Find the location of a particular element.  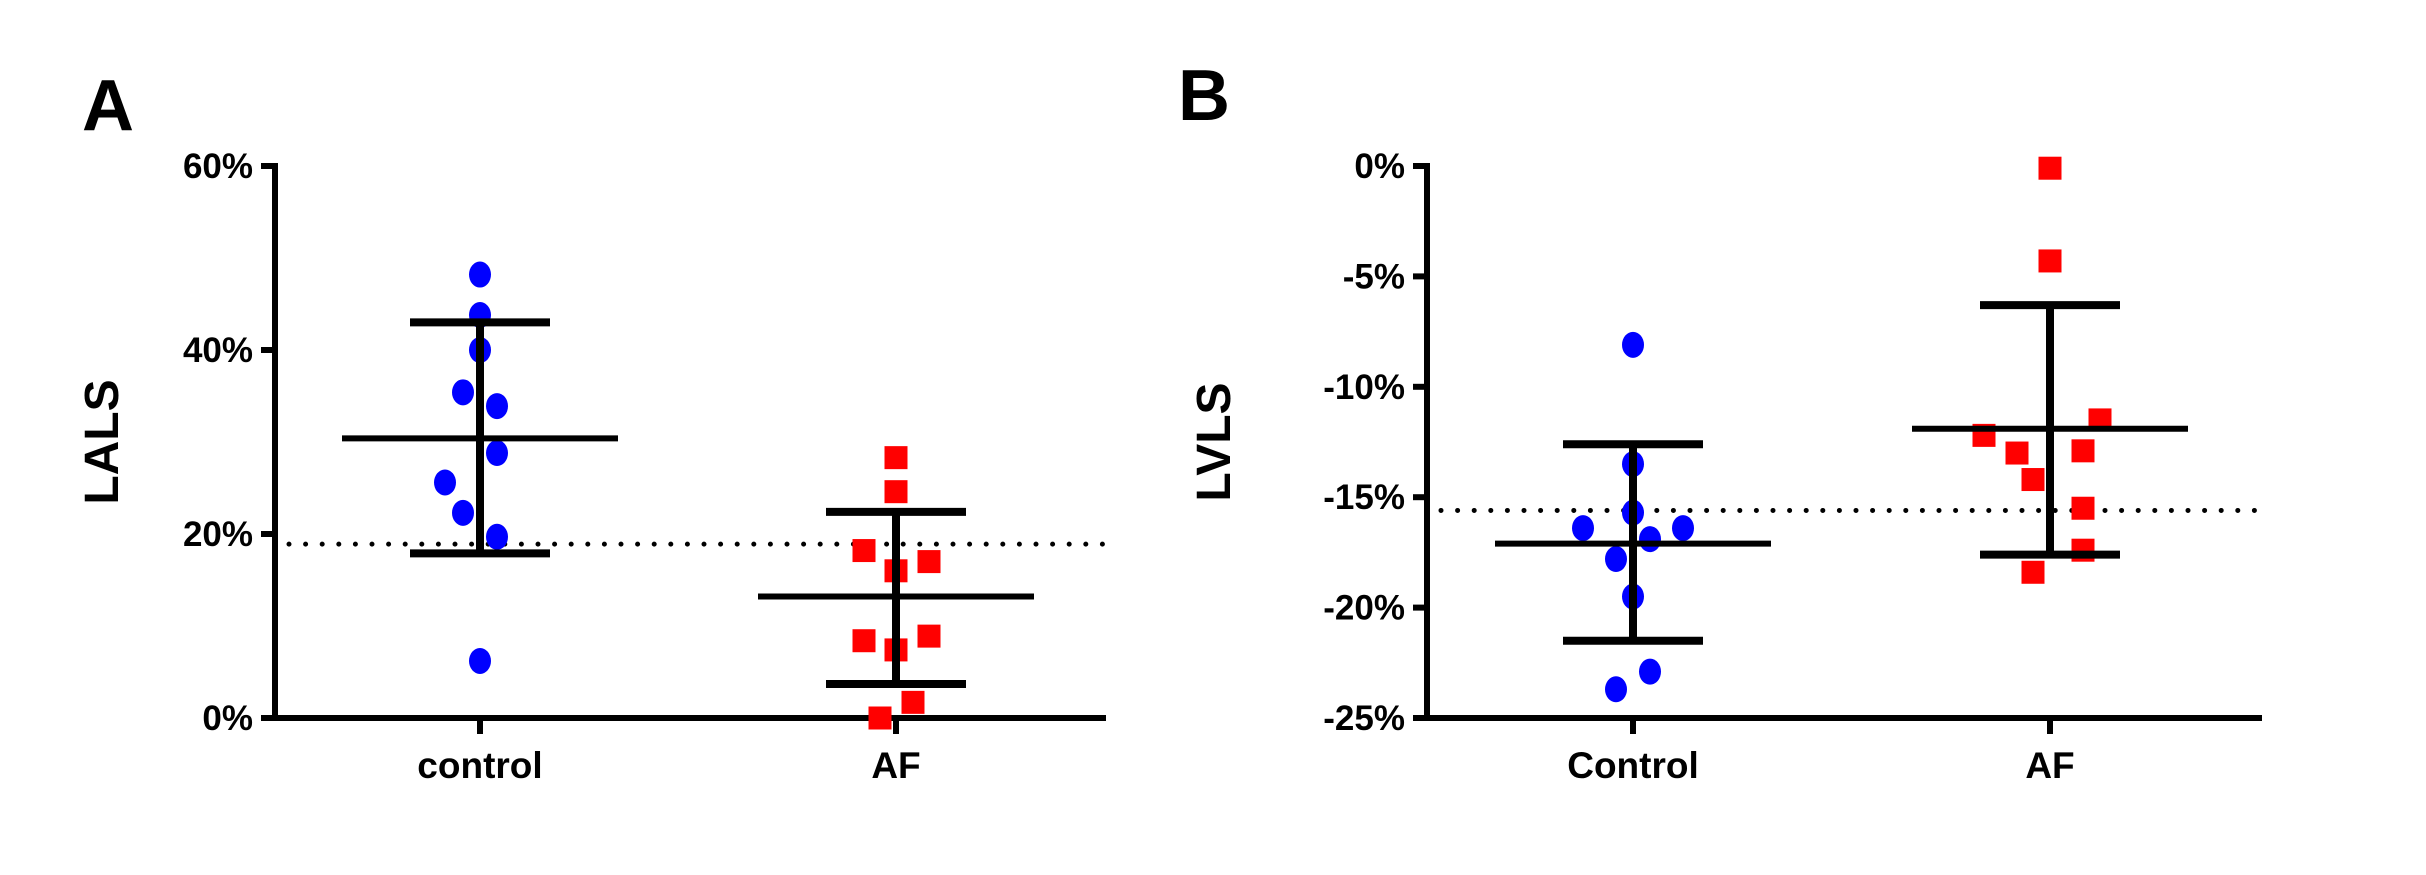

y-tick-label: 60% is located at coordinates (218, 166).